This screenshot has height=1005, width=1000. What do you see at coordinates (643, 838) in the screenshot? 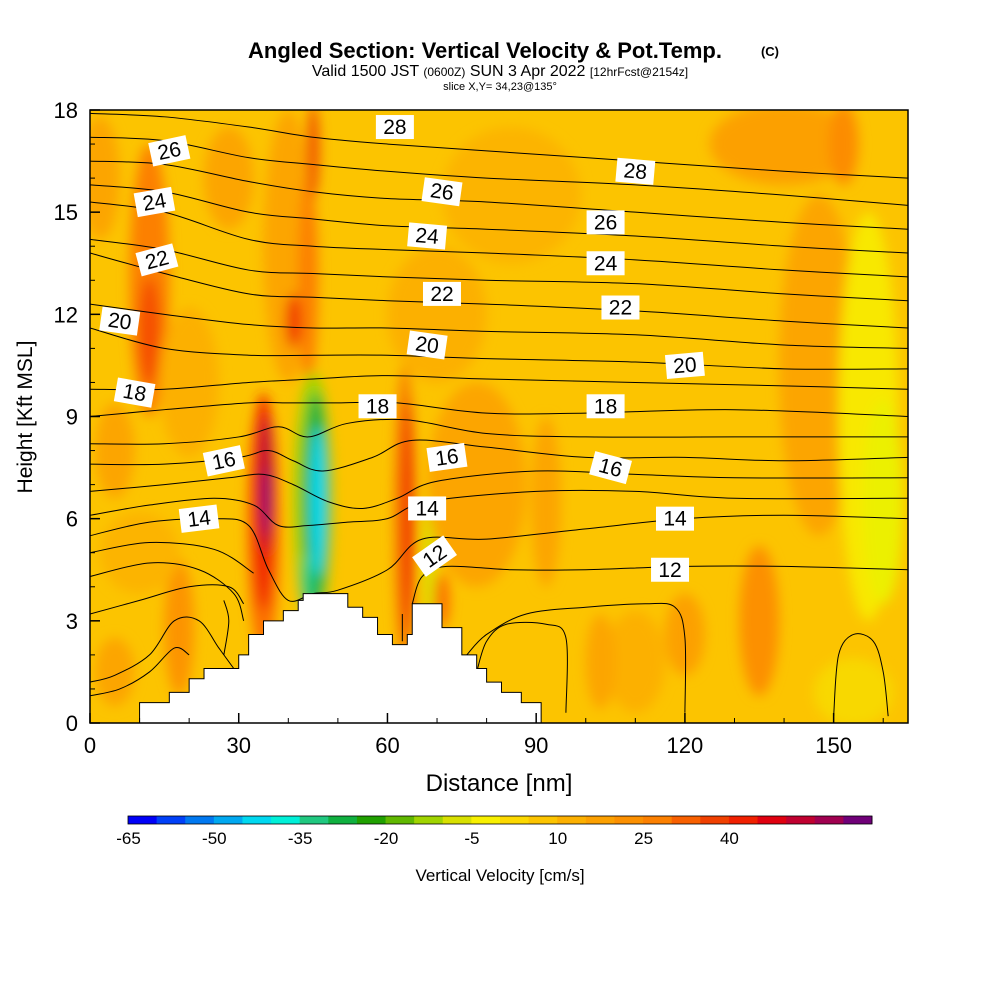
I see `colorbar-tick-label: 25` at bounding box center [643, 838].